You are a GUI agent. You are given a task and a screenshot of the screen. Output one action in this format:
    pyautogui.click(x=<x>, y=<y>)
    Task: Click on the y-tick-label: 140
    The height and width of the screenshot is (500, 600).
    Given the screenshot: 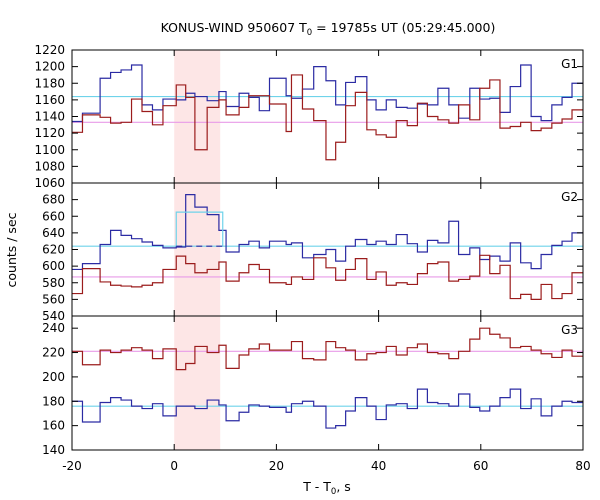 What is the action you would take?
    pyautogui.click(x=53, y=450)
    